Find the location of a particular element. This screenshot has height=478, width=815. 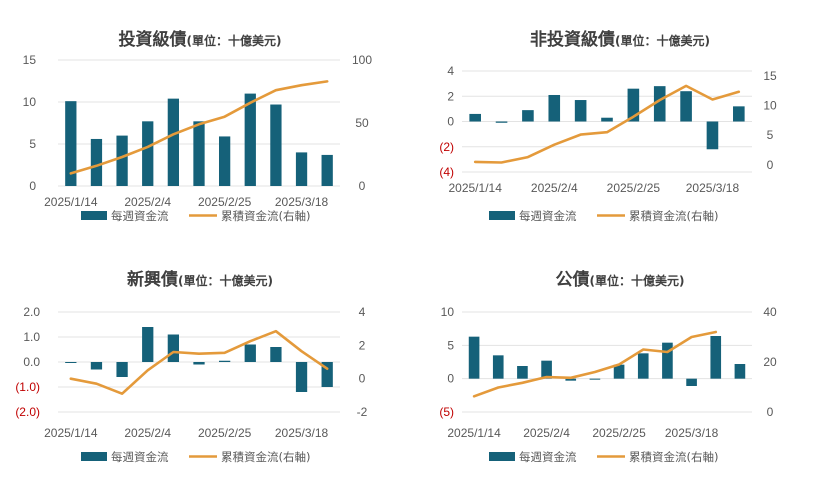

y-left-tick-label: 0 is located at coordinates (32, 186).